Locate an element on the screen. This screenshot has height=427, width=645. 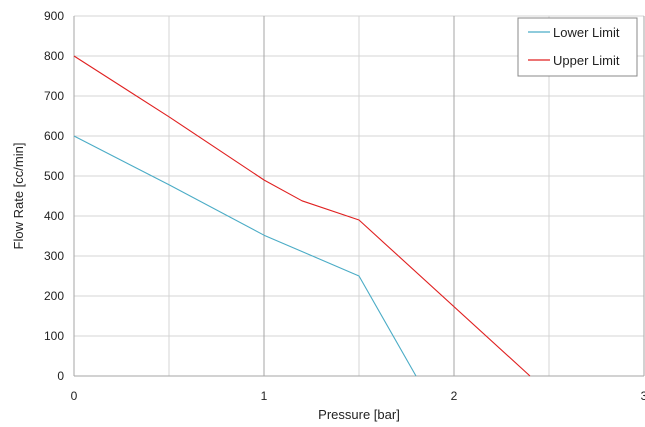
y-tick-label: 700 is located at coordinates (54, 96).